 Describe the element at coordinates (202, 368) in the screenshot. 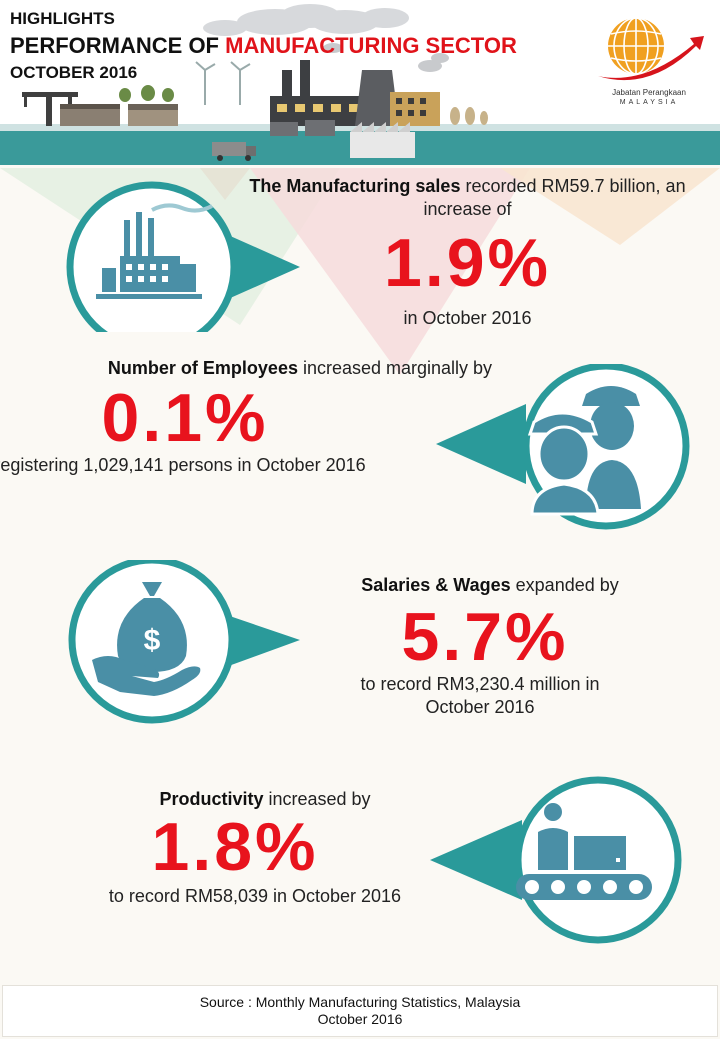

I see `highlight-employees-lead-bold: Number of Employees` at that location.